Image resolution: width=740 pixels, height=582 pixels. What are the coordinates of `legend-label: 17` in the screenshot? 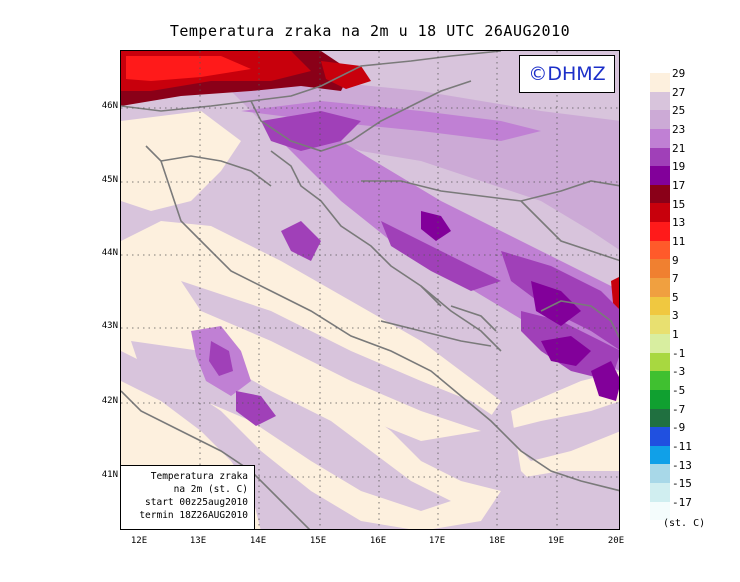 It's located at (679, 185).